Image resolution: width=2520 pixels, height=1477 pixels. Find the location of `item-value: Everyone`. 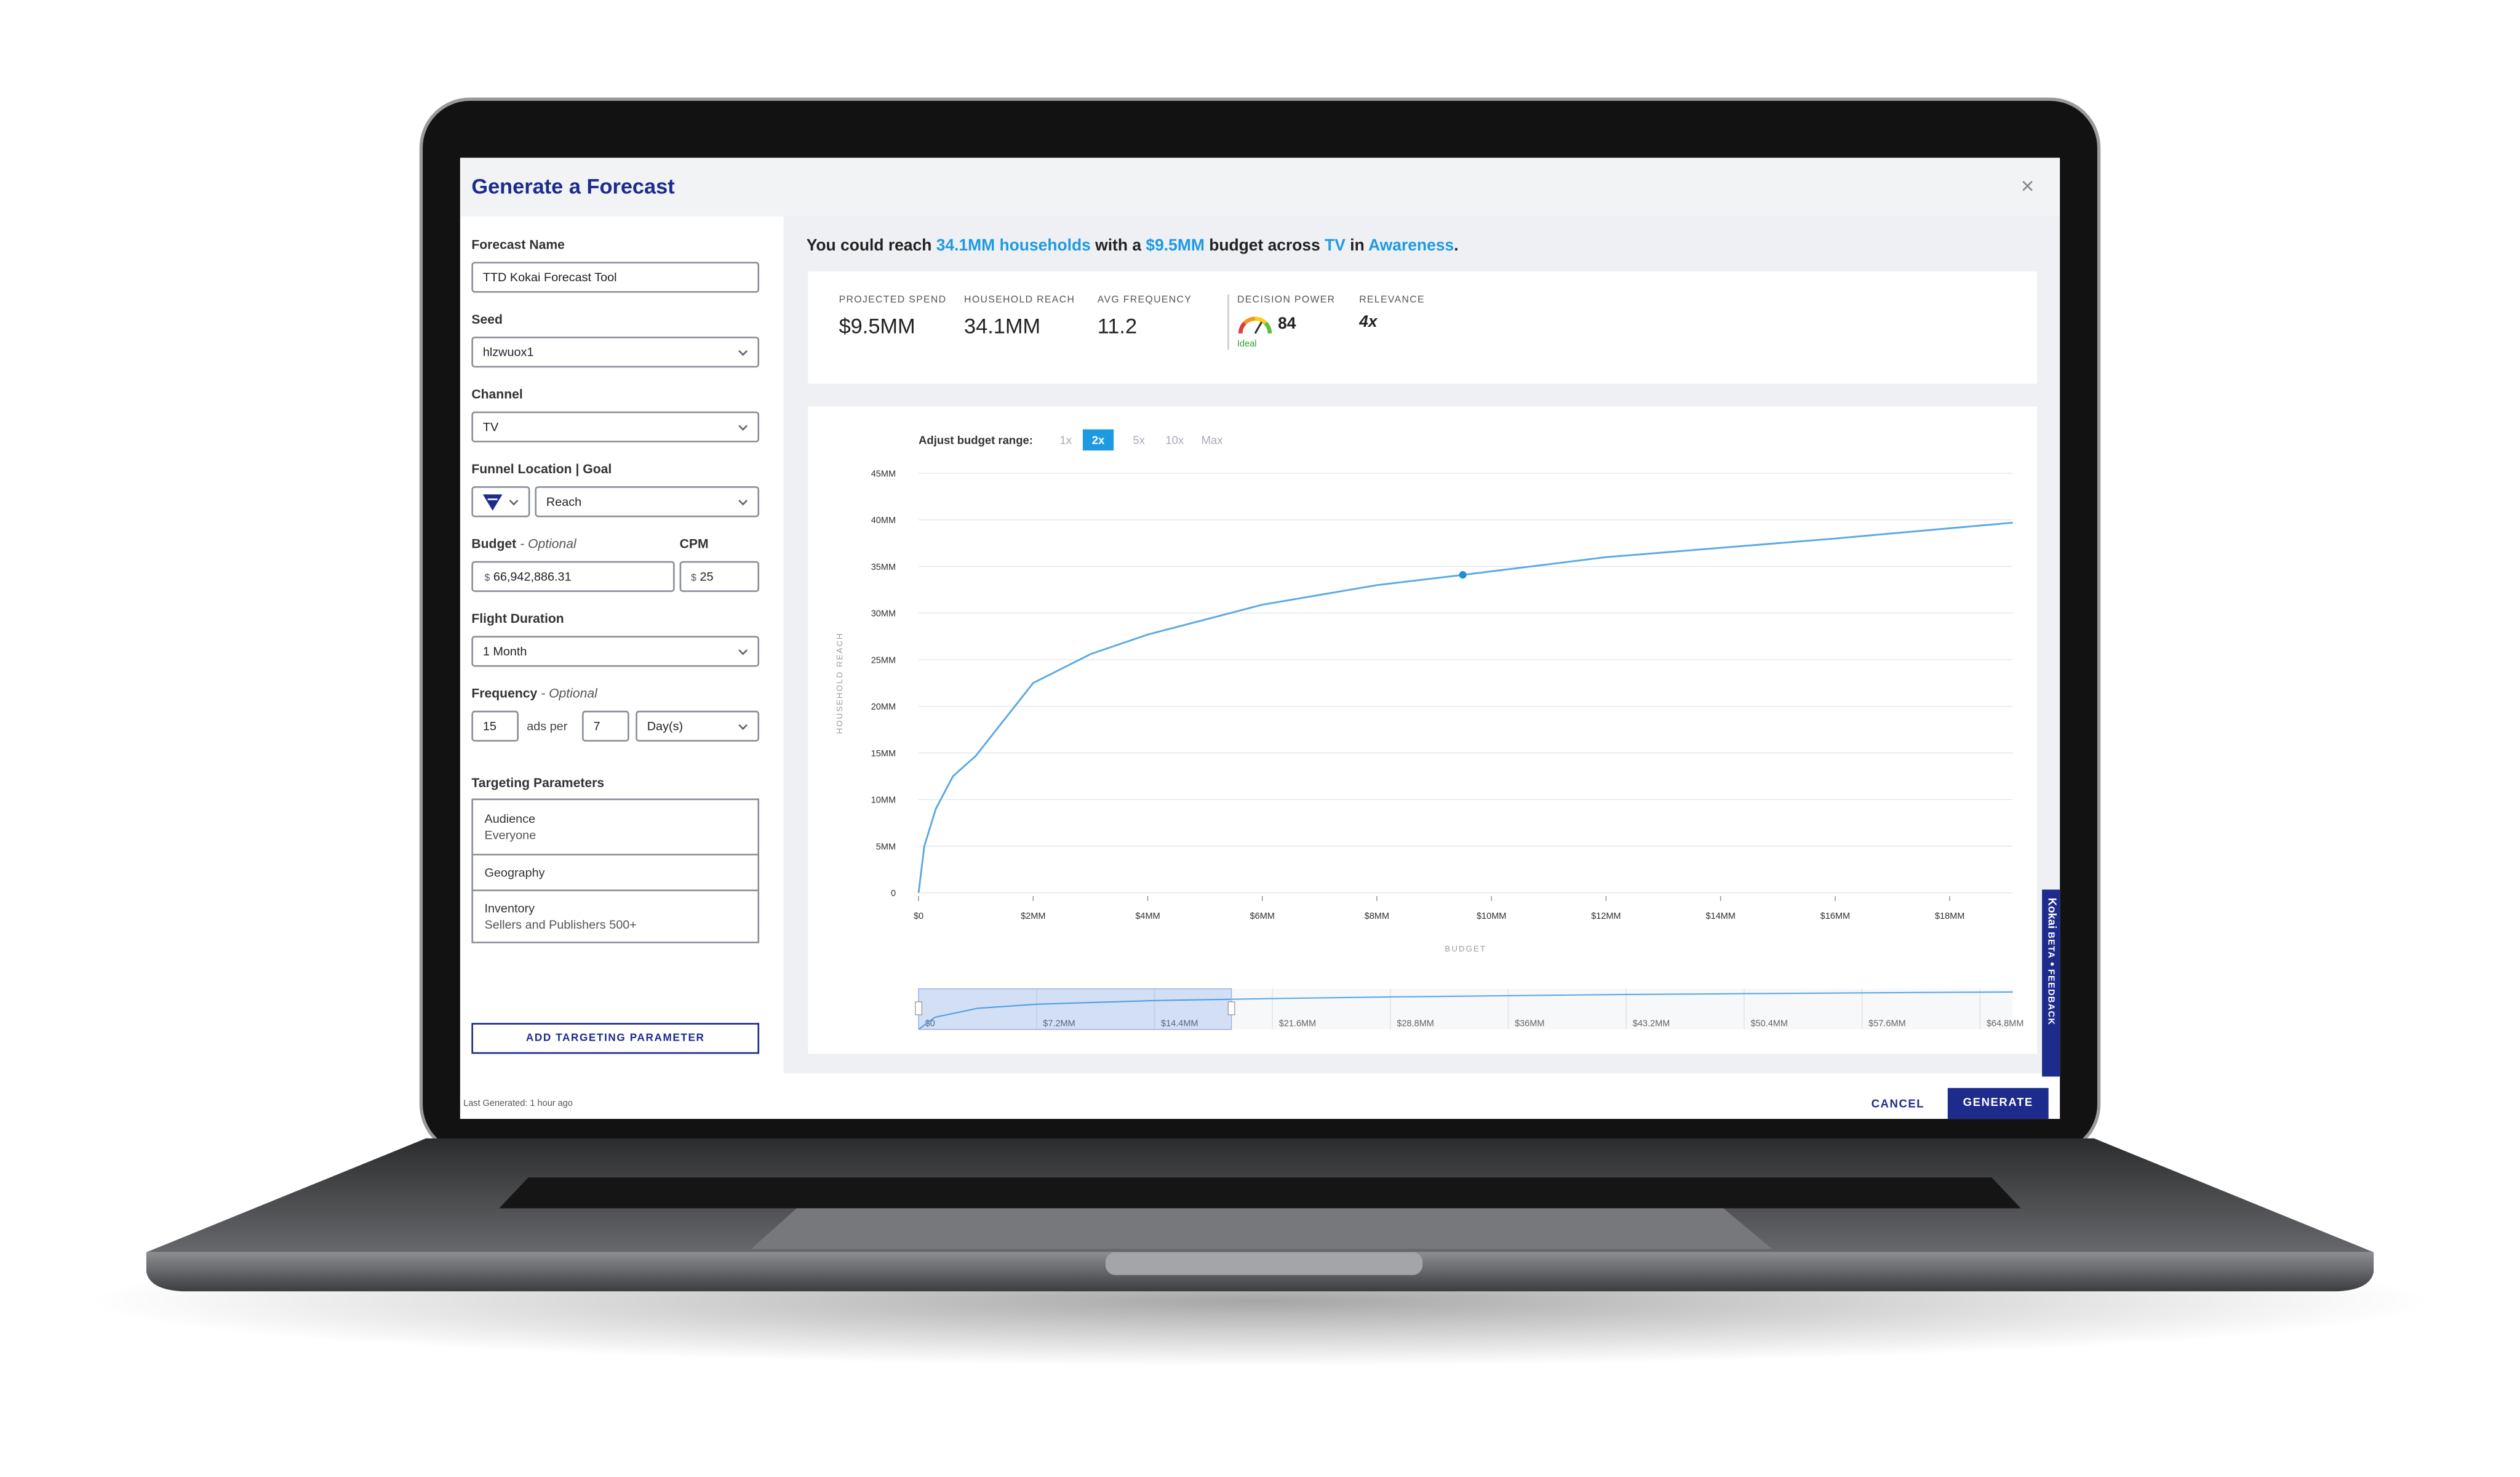

item-value: Everyone is located at coordinates (510, 835).